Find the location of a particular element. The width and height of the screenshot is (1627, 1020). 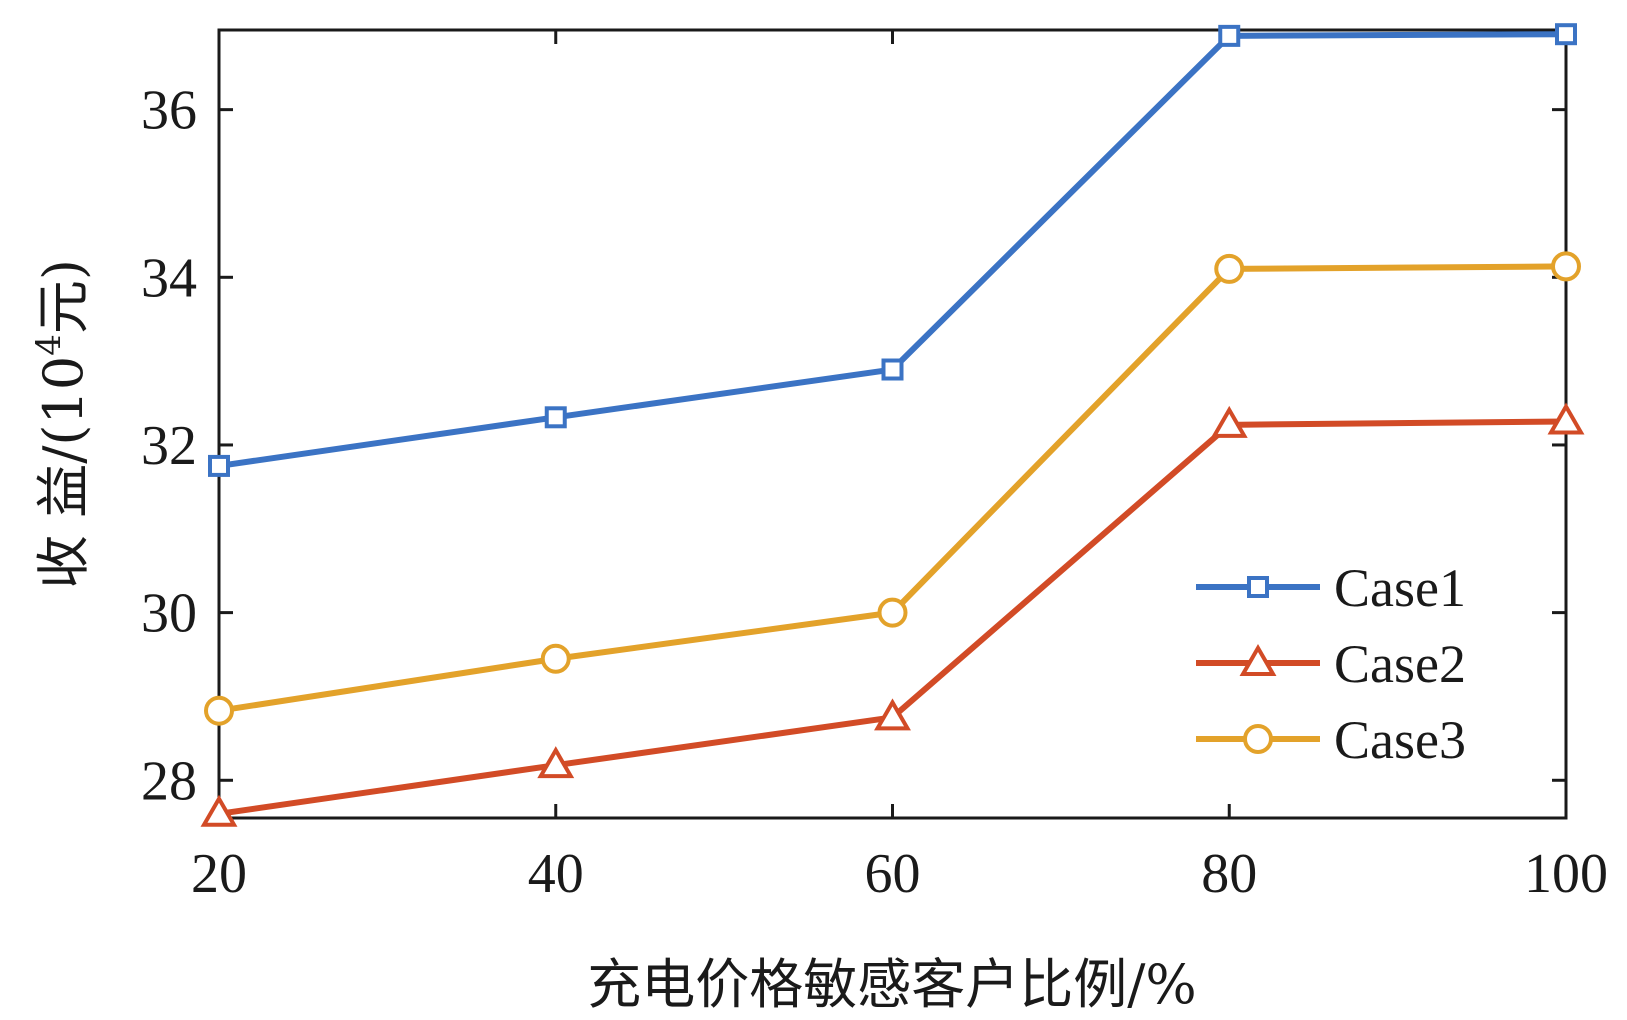

y-axis-title-prefix: 收 益/(10 is located at coordinates (63, 472).